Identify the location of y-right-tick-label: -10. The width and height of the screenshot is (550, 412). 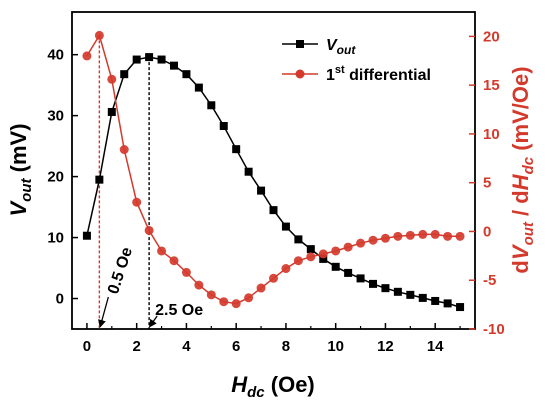
(494, 329).